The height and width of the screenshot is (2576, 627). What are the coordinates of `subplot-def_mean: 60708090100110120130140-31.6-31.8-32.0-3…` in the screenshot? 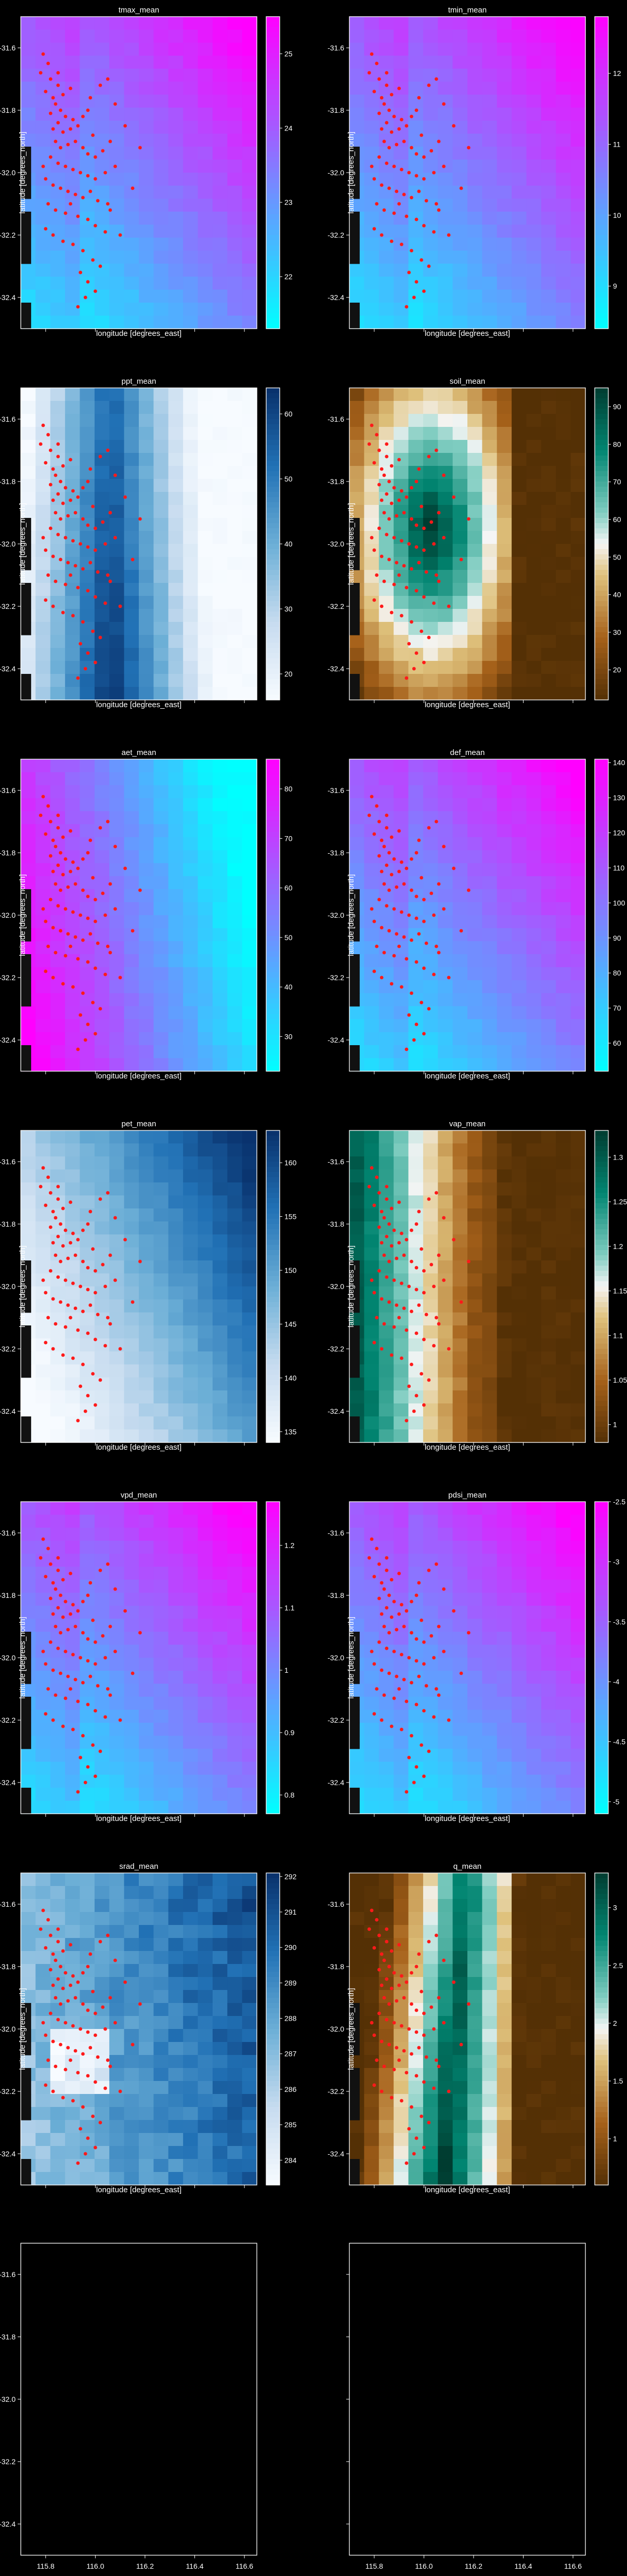 It's located at (476, 914).